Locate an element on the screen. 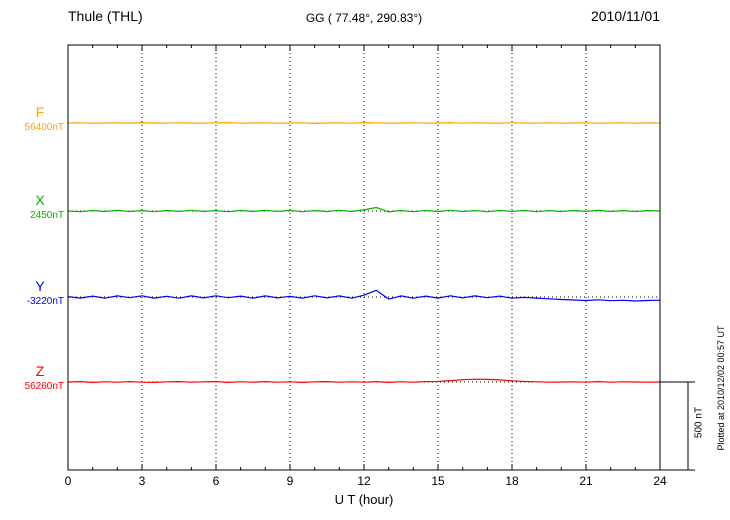 This screenshot has width=730, height=520. plotted-at-note: Plotted at 2010/12/02 00:57 UT is located at coordinates (721, 388).